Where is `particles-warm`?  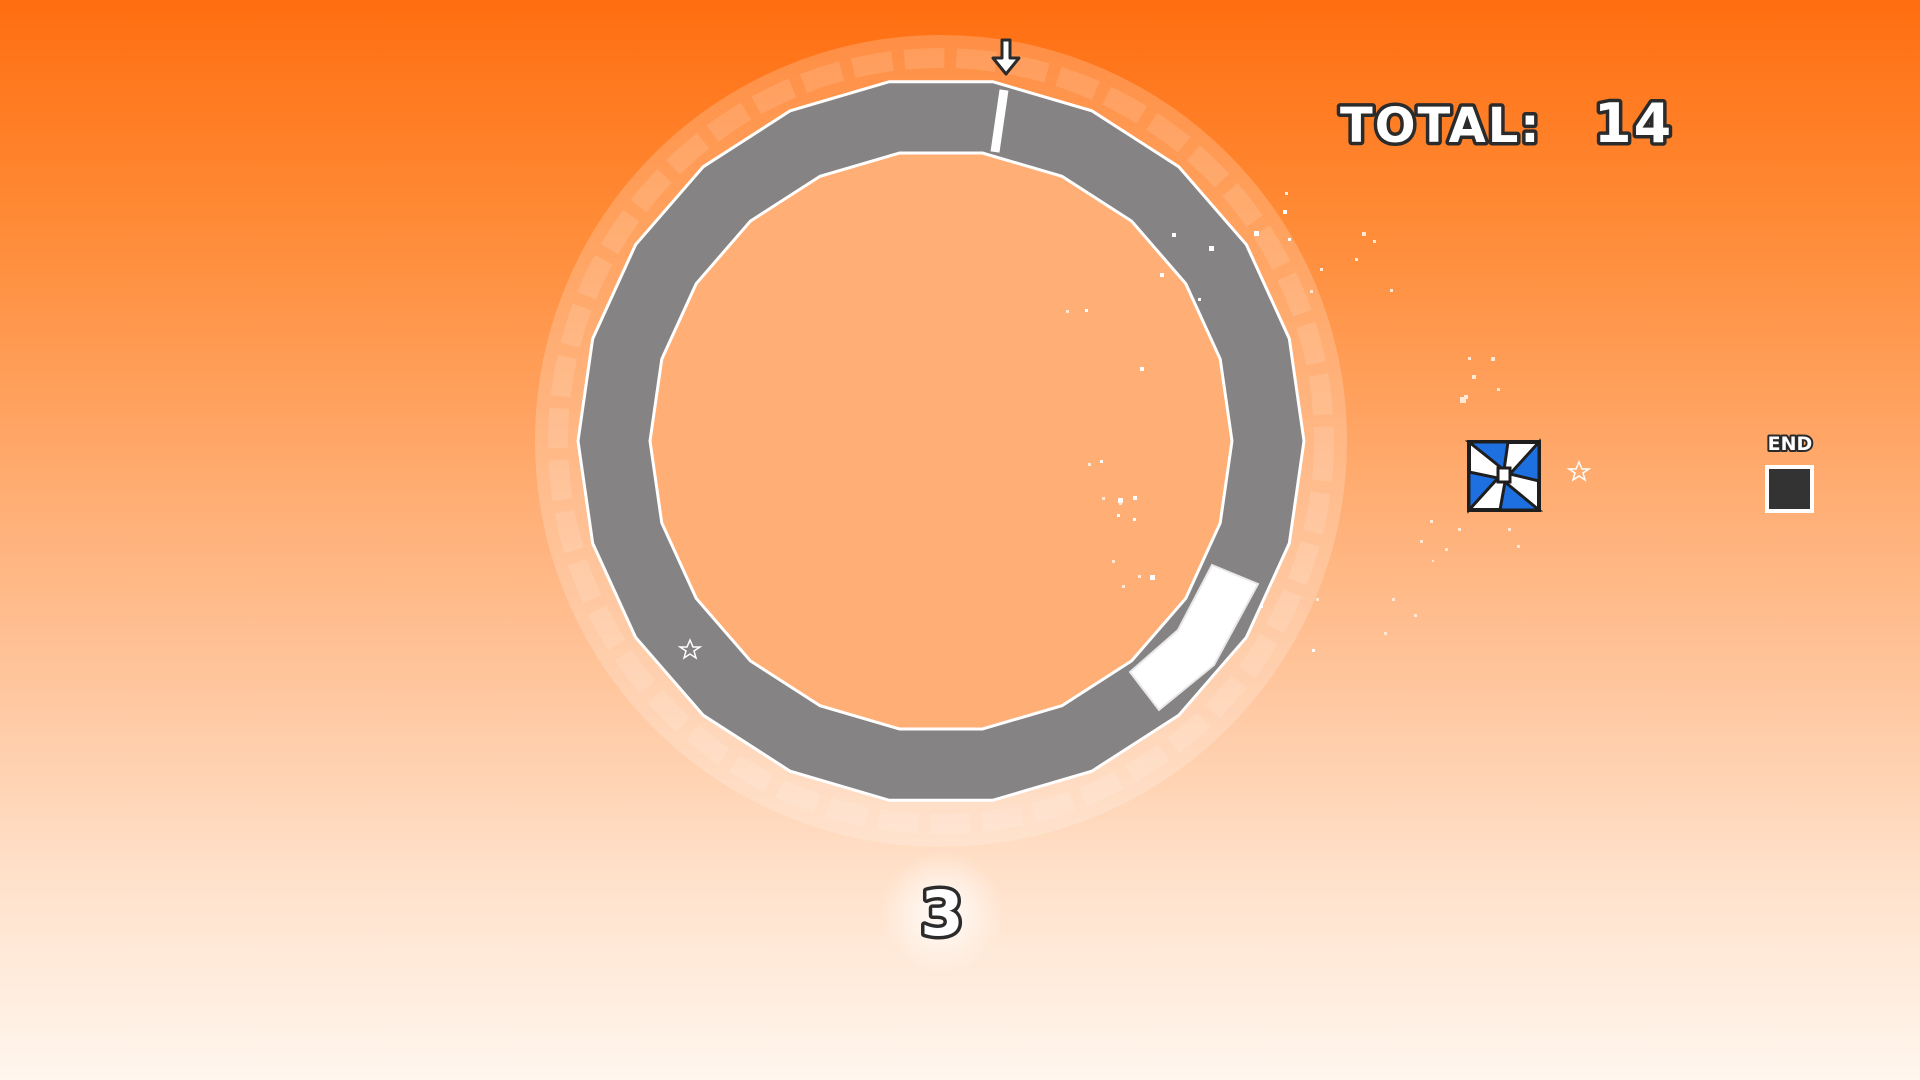
particles-warm is located at coordinates (1293, 413).